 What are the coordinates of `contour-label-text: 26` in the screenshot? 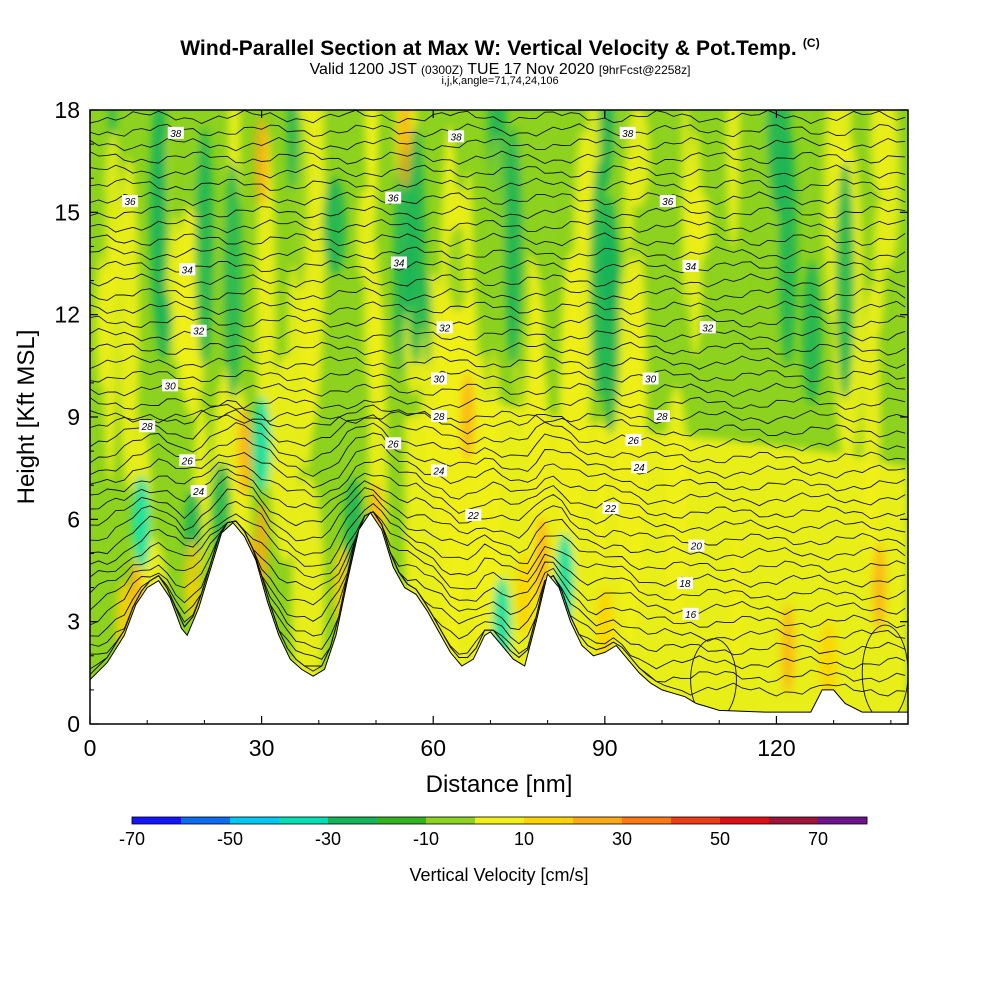 It's located at (633, 441).